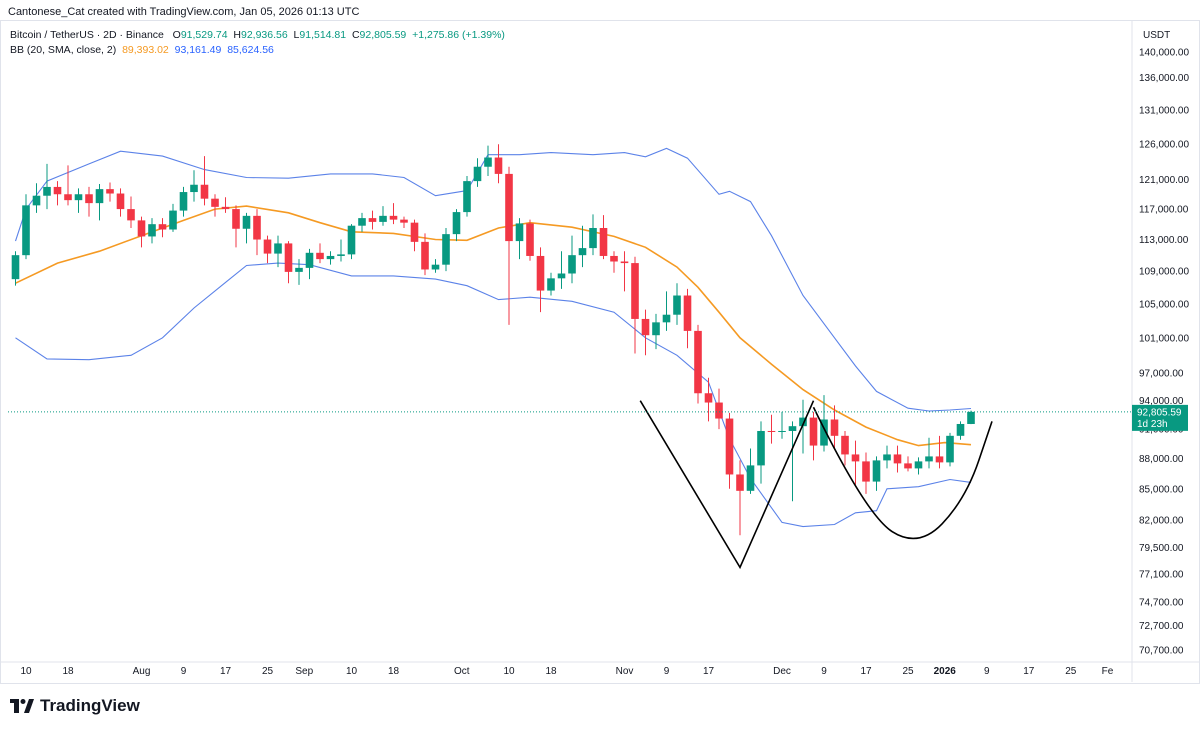  What do you see at coordinates (1071, 671) in the screenshot?
I see `time-tick-label: 25` at bounding box center [1071, 671].